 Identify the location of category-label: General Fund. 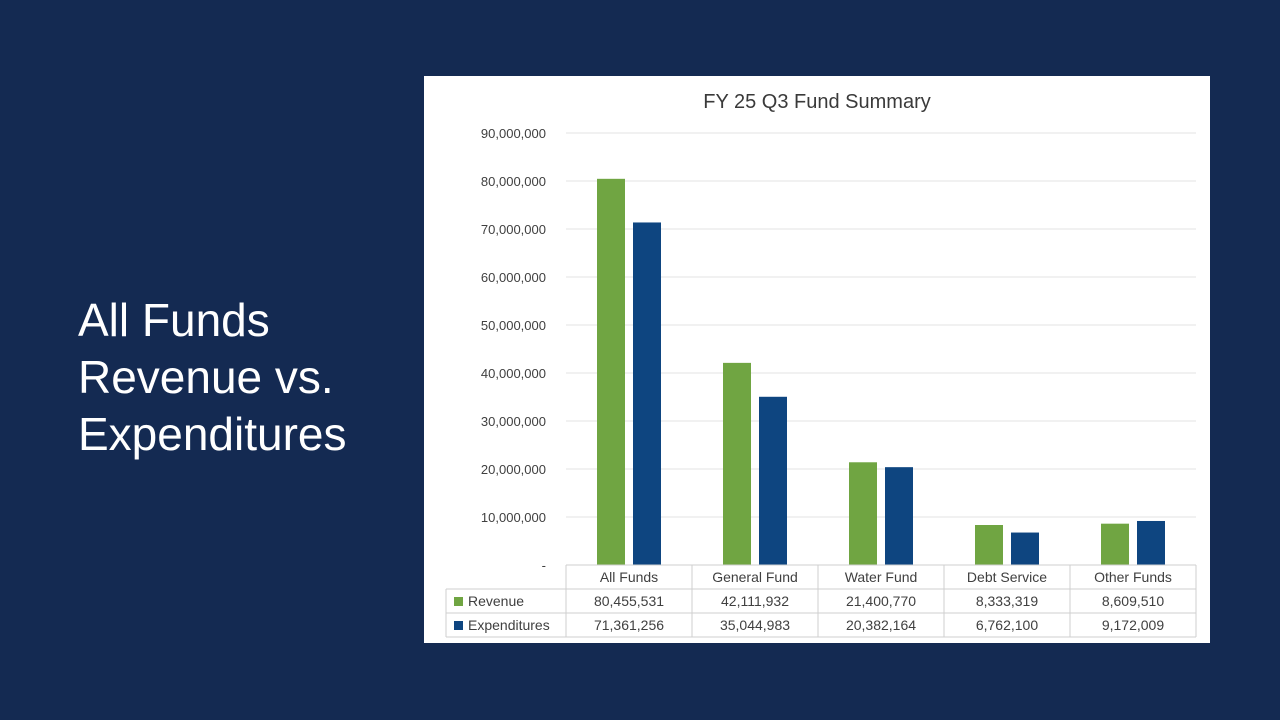
(755, 577).